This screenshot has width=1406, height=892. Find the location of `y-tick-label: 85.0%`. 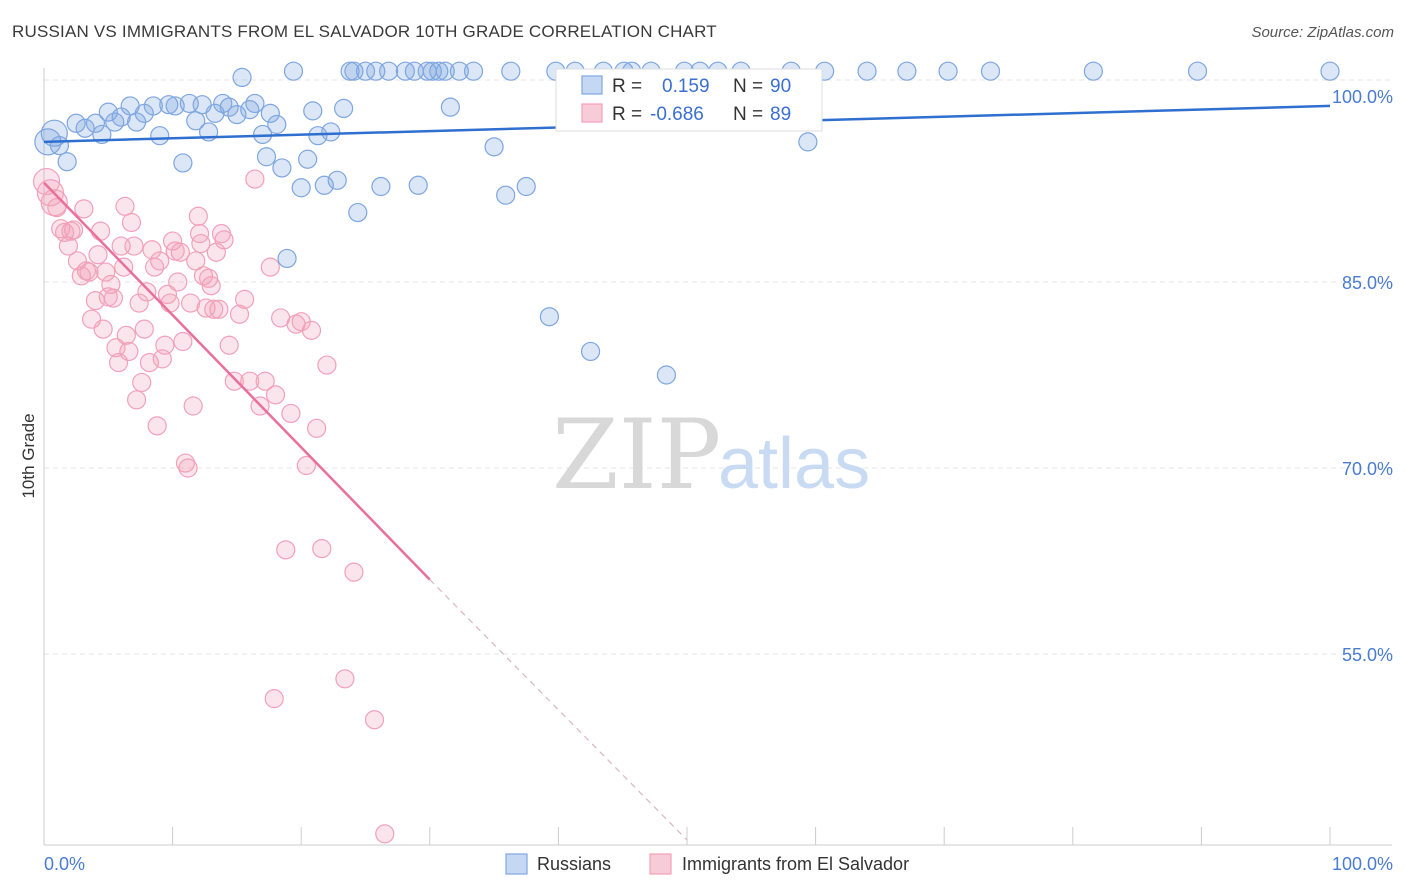

y-tick-label: 85.0% is located at coordinates (1367, 283).